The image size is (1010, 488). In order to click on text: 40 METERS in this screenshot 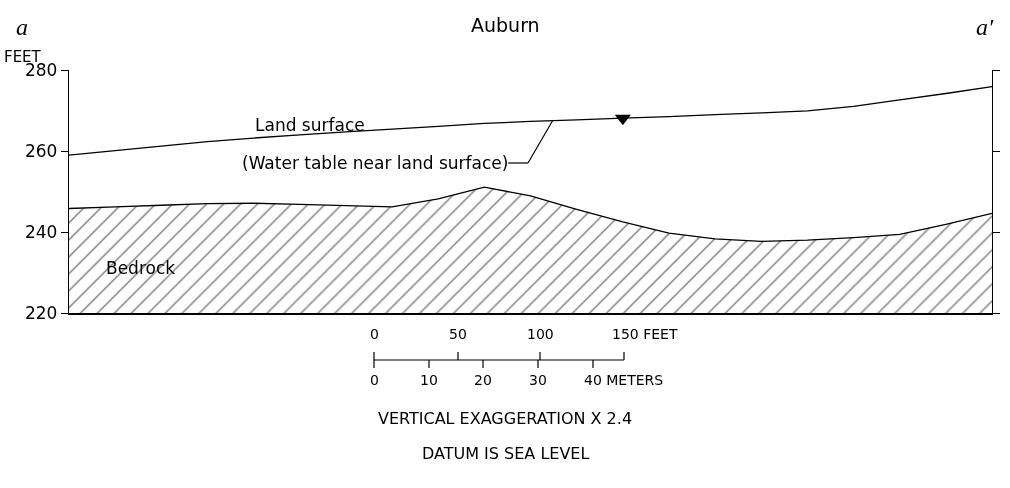, I will do `click(624, 380)`.